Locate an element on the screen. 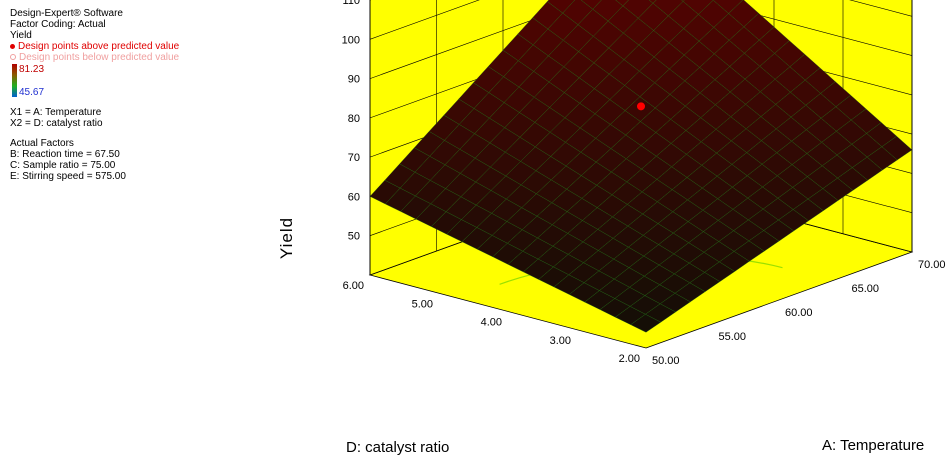  x-tick-label: 55.00 is located at coordinates (733, 337).